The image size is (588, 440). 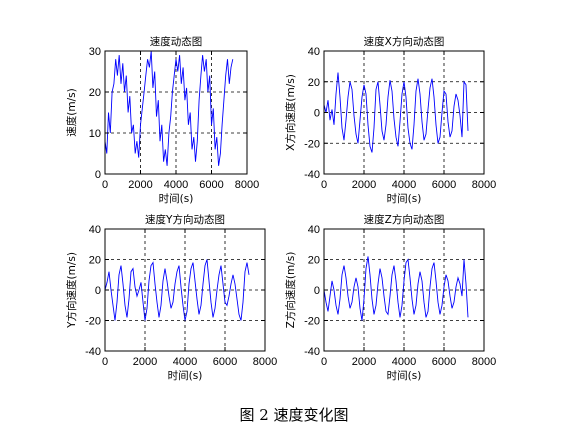 I want to click on y-axis-label: 速度(m/s), so click(x=71, y=112).